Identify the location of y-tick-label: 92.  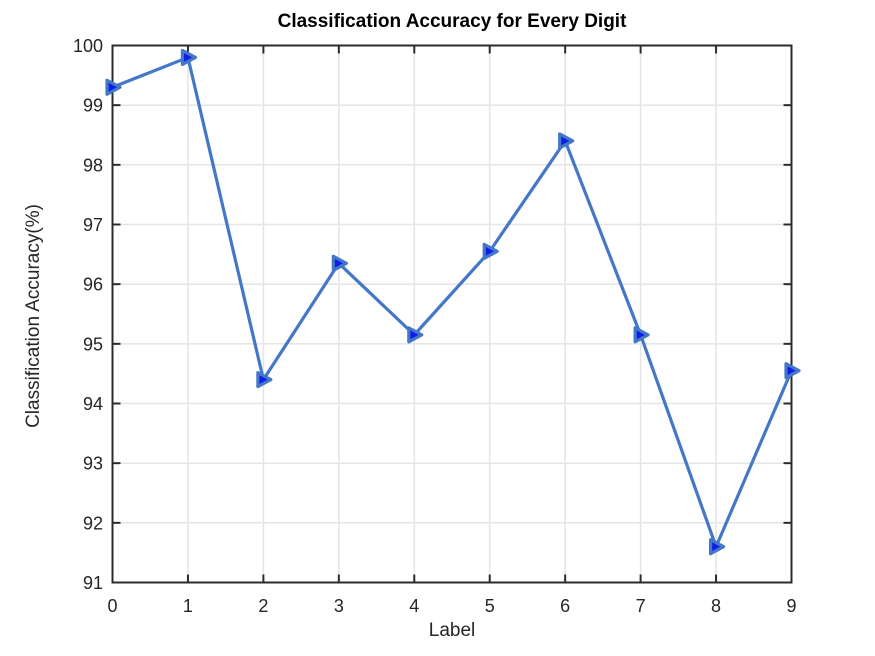
(93, 523).